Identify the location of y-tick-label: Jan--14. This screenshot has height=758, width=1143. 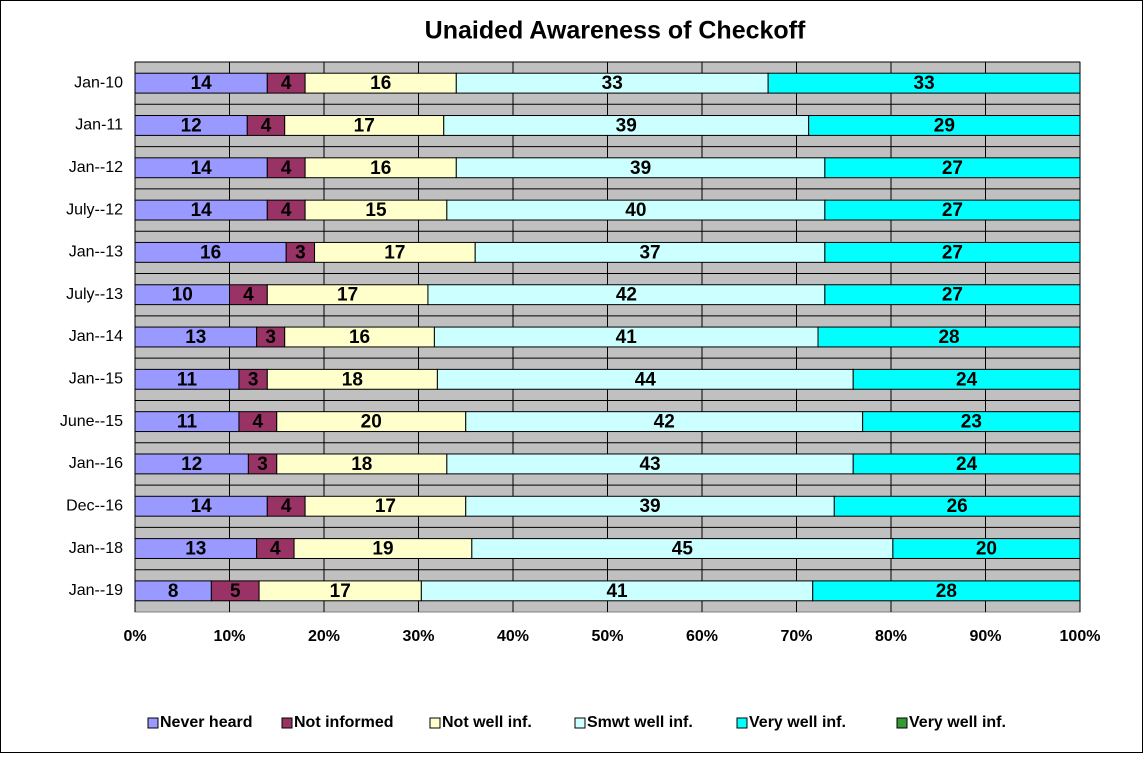
(96, 336).